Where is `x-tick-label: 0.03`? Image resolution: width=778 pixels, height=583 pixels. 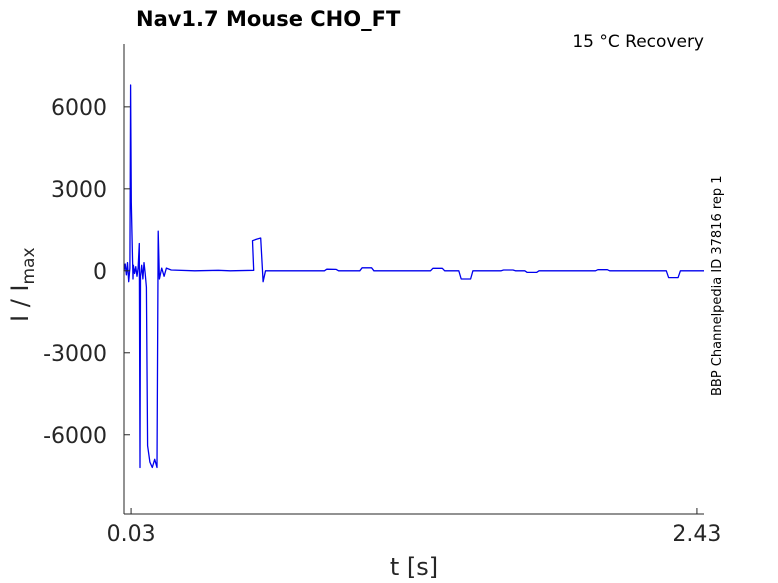 x-tick-label: 0.03 is located at coordinates (131, 534).